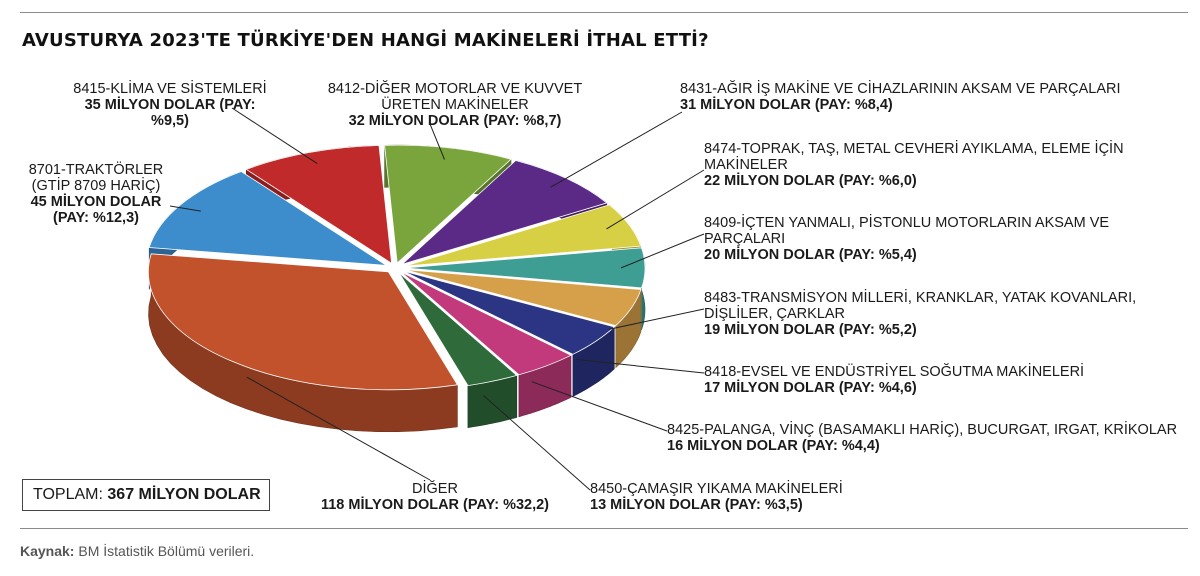  What do you see at coordinates (604, 12) in the screenshot?
I see `top-rule` at bounding box center [604, 12].